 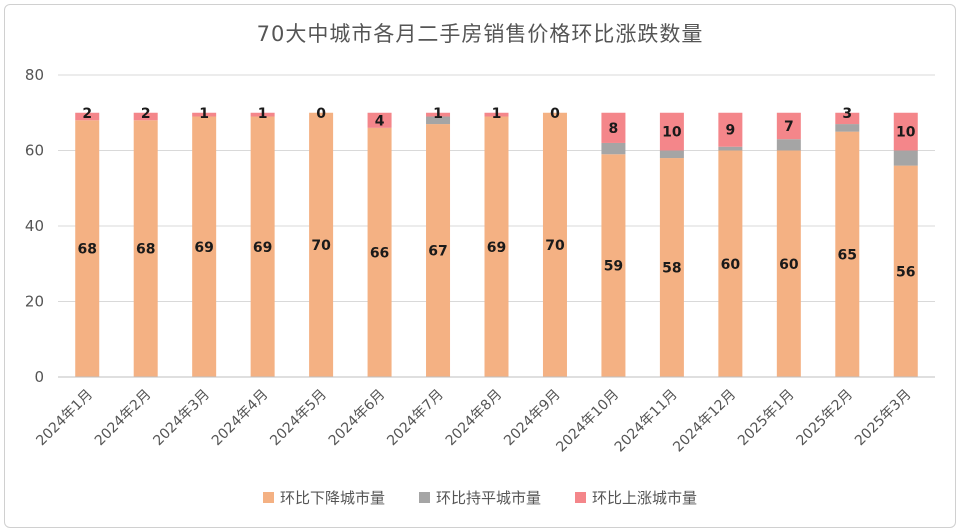 I want to click on data-label-rise: 9, so click(x=730, y=131).